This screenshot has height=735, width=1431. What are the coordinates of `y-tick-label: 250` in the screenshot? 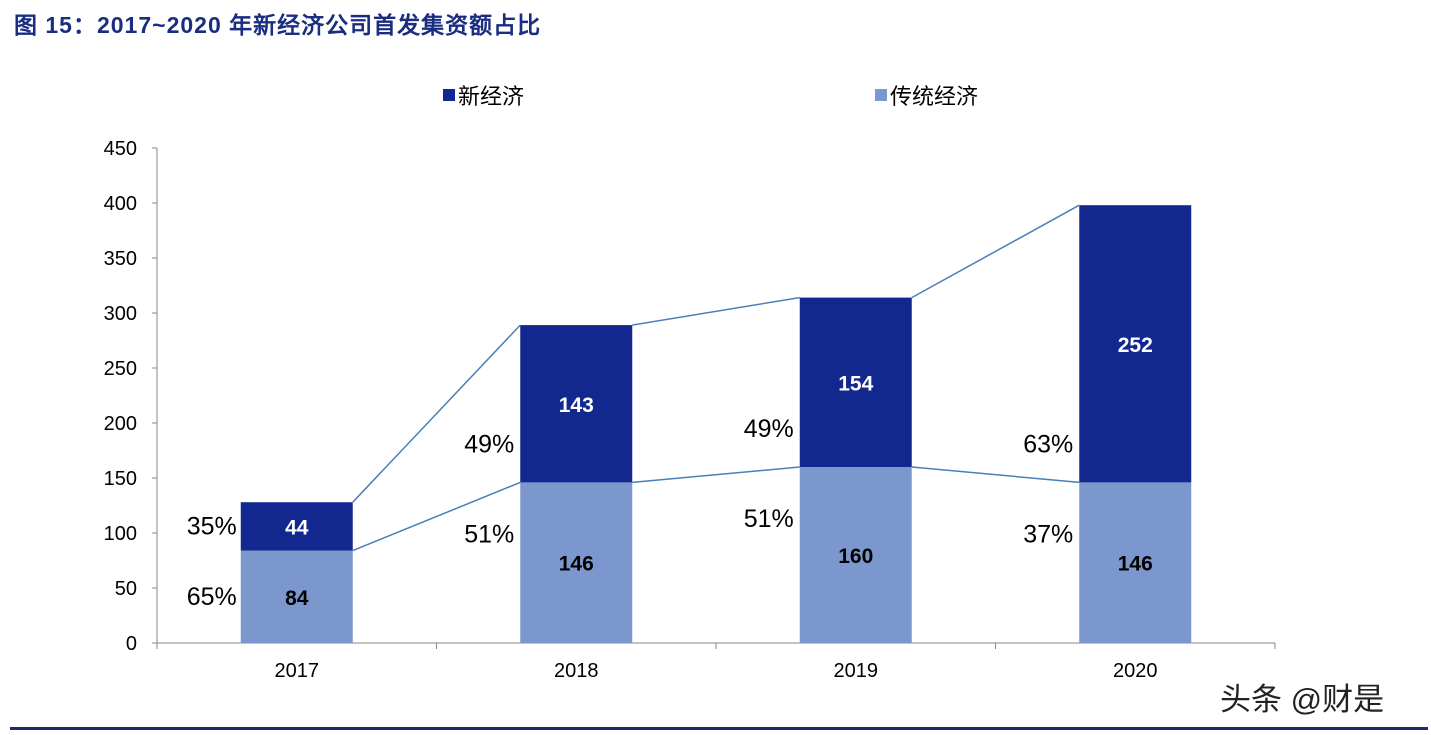 It's located at (120, 369).